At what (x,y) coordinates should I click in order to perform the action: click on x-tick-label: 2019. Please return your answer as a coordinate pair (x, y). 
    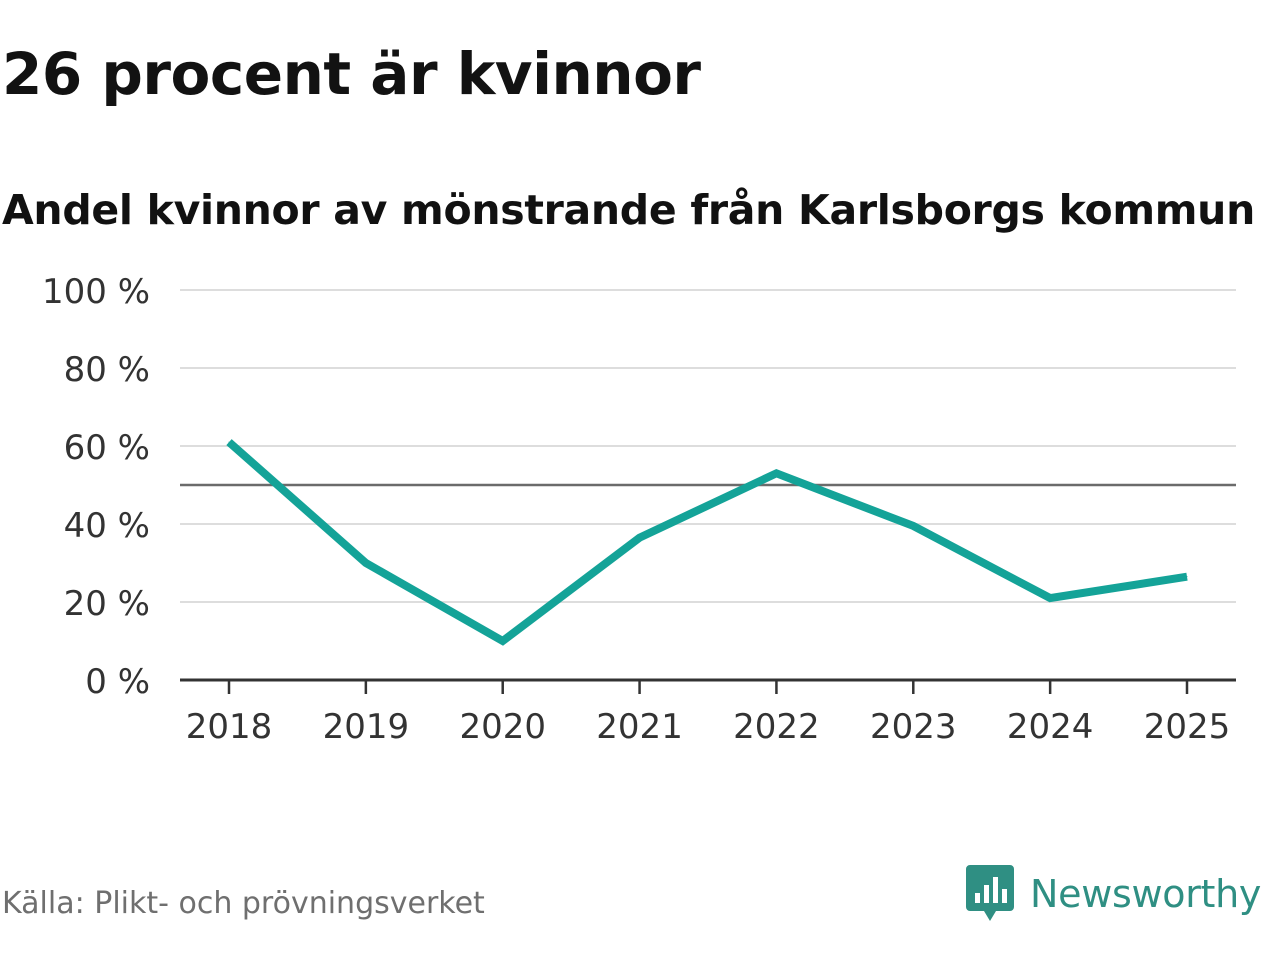
    Looking at the image, I should click on (366, 727).